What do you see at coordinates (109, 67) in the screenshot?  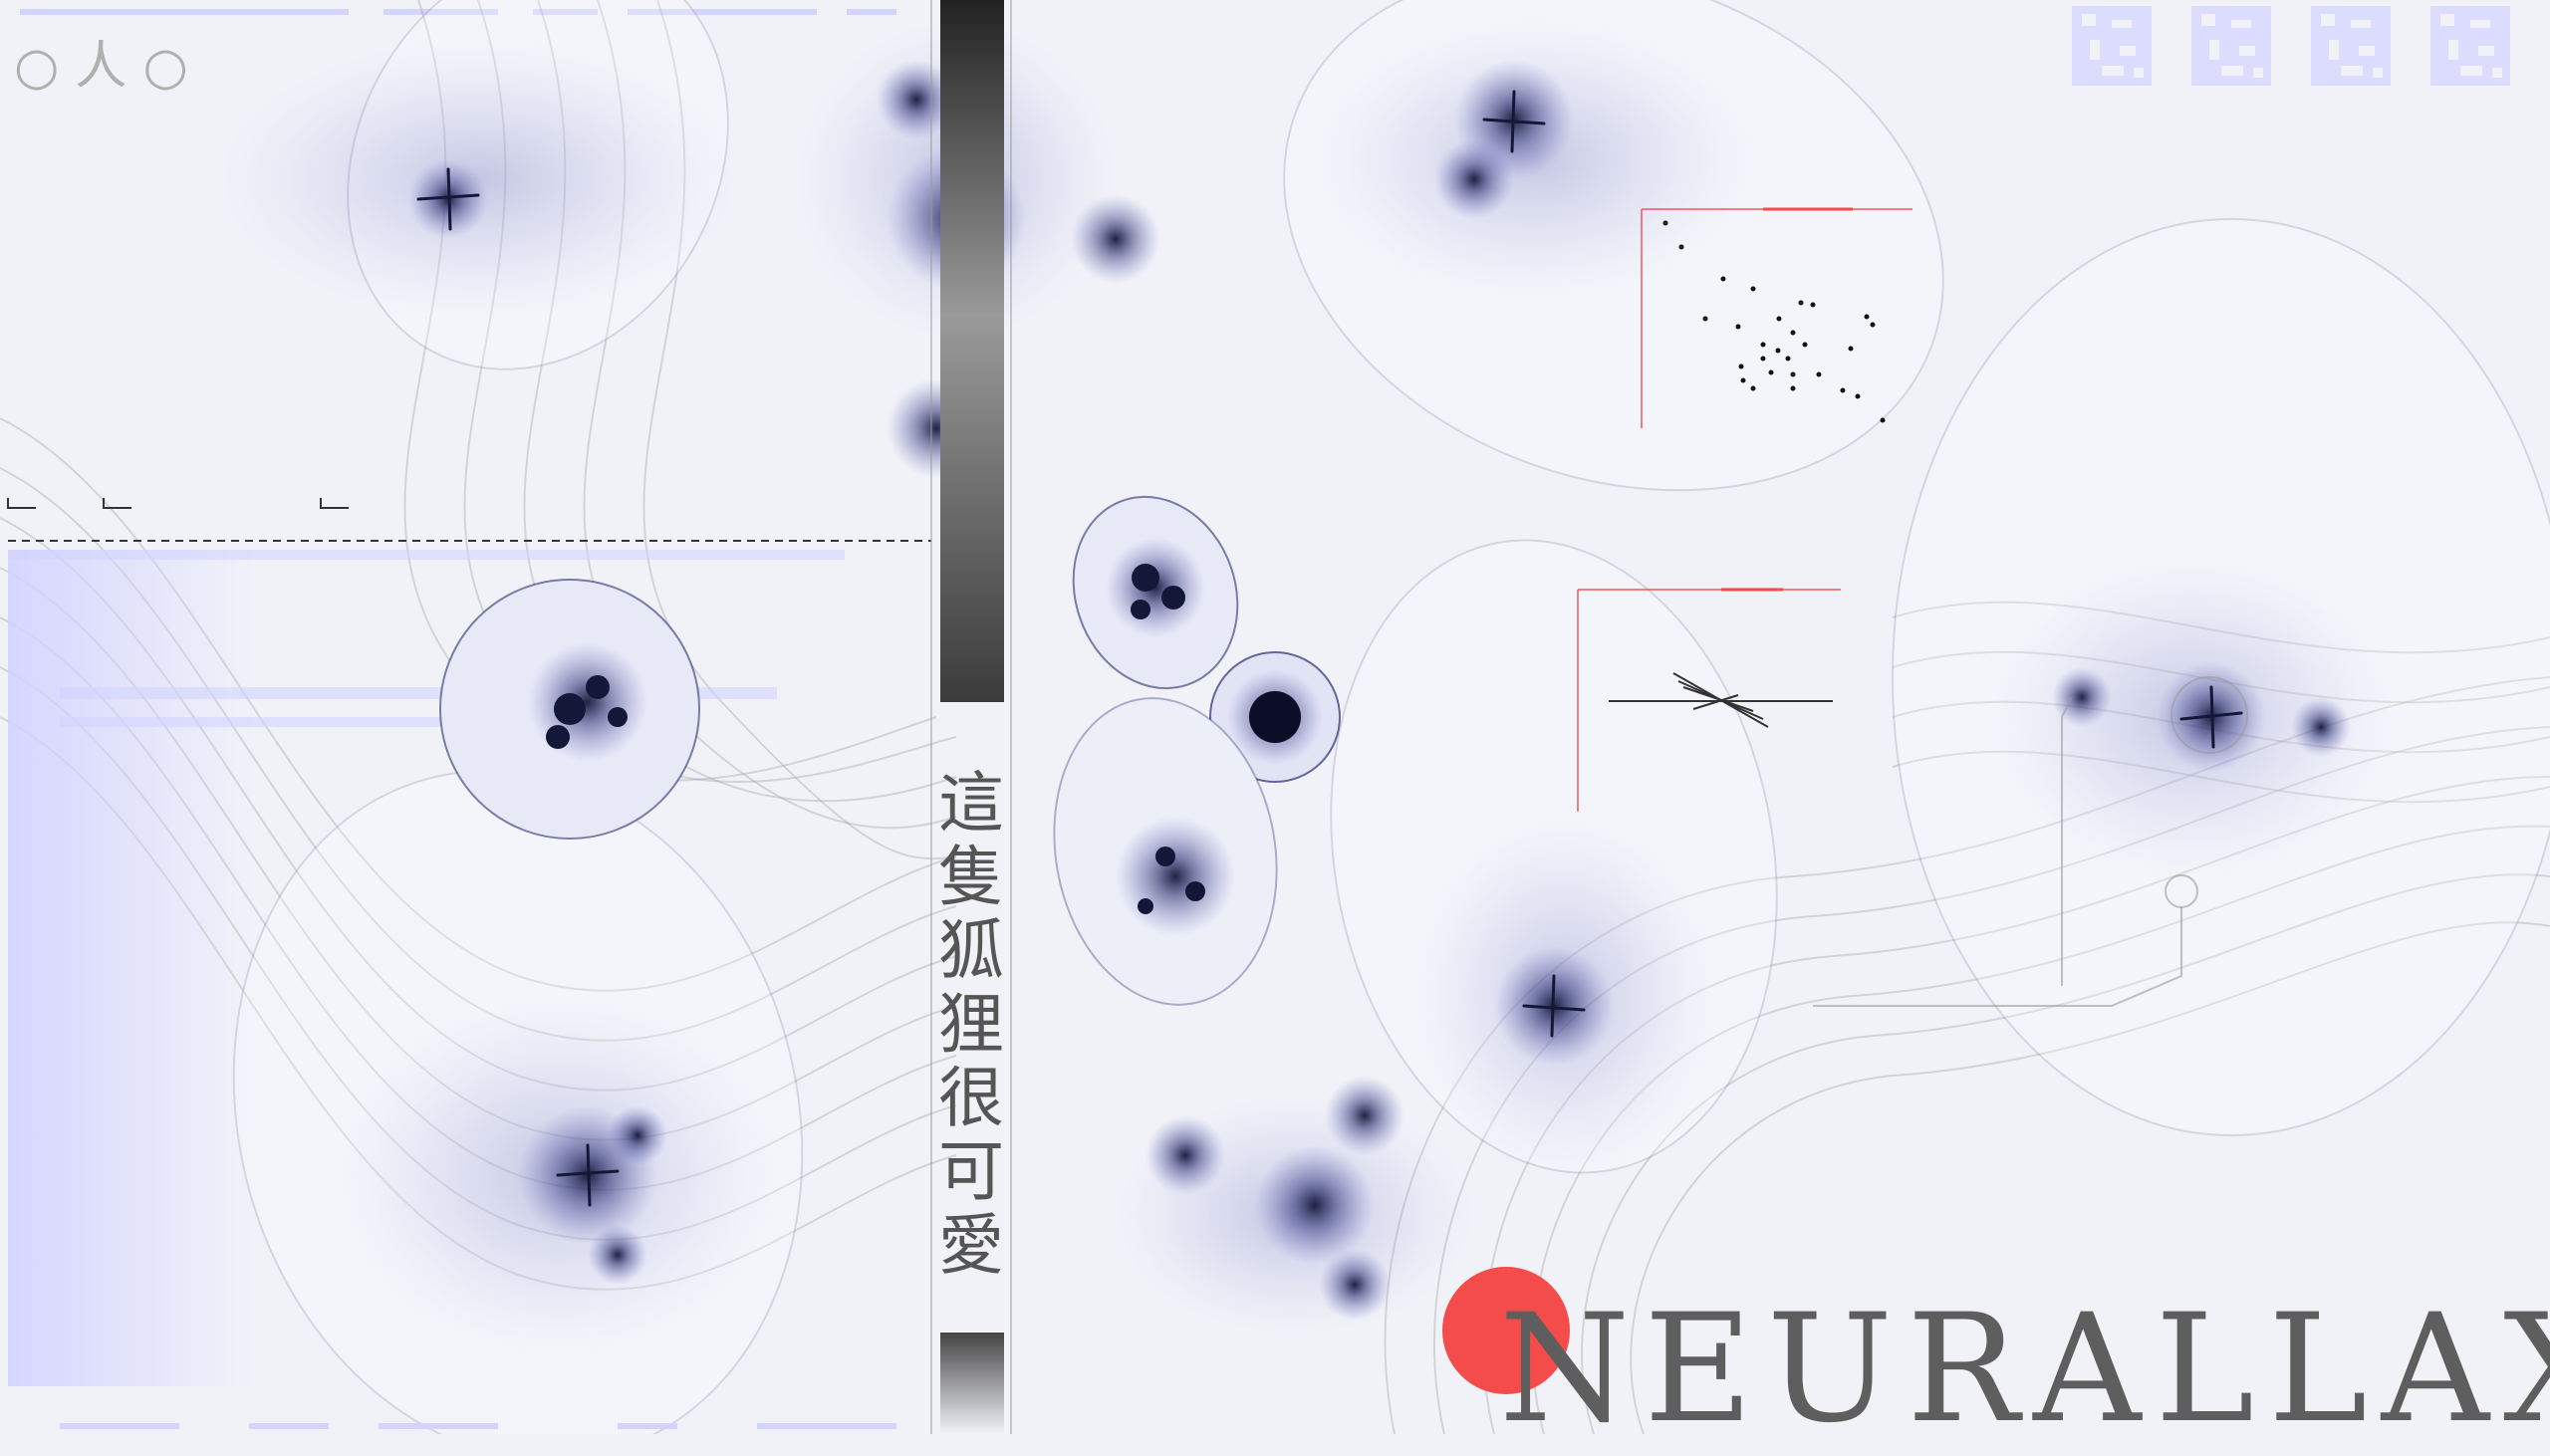 I see `corner-glyphs: ○人○` at bounding box center [109, 67].